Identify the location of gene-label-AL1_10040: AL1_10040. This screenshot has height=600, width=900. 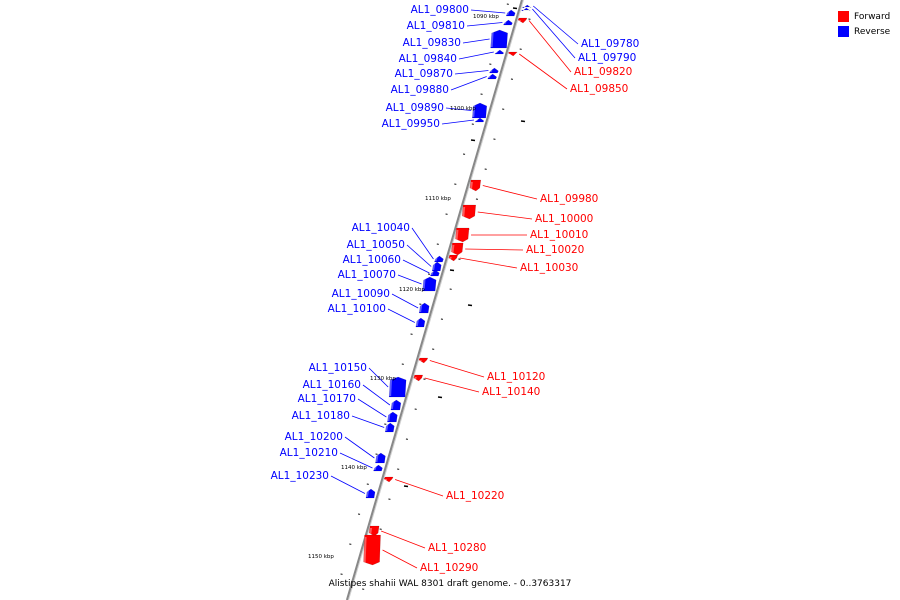
(381, 228).